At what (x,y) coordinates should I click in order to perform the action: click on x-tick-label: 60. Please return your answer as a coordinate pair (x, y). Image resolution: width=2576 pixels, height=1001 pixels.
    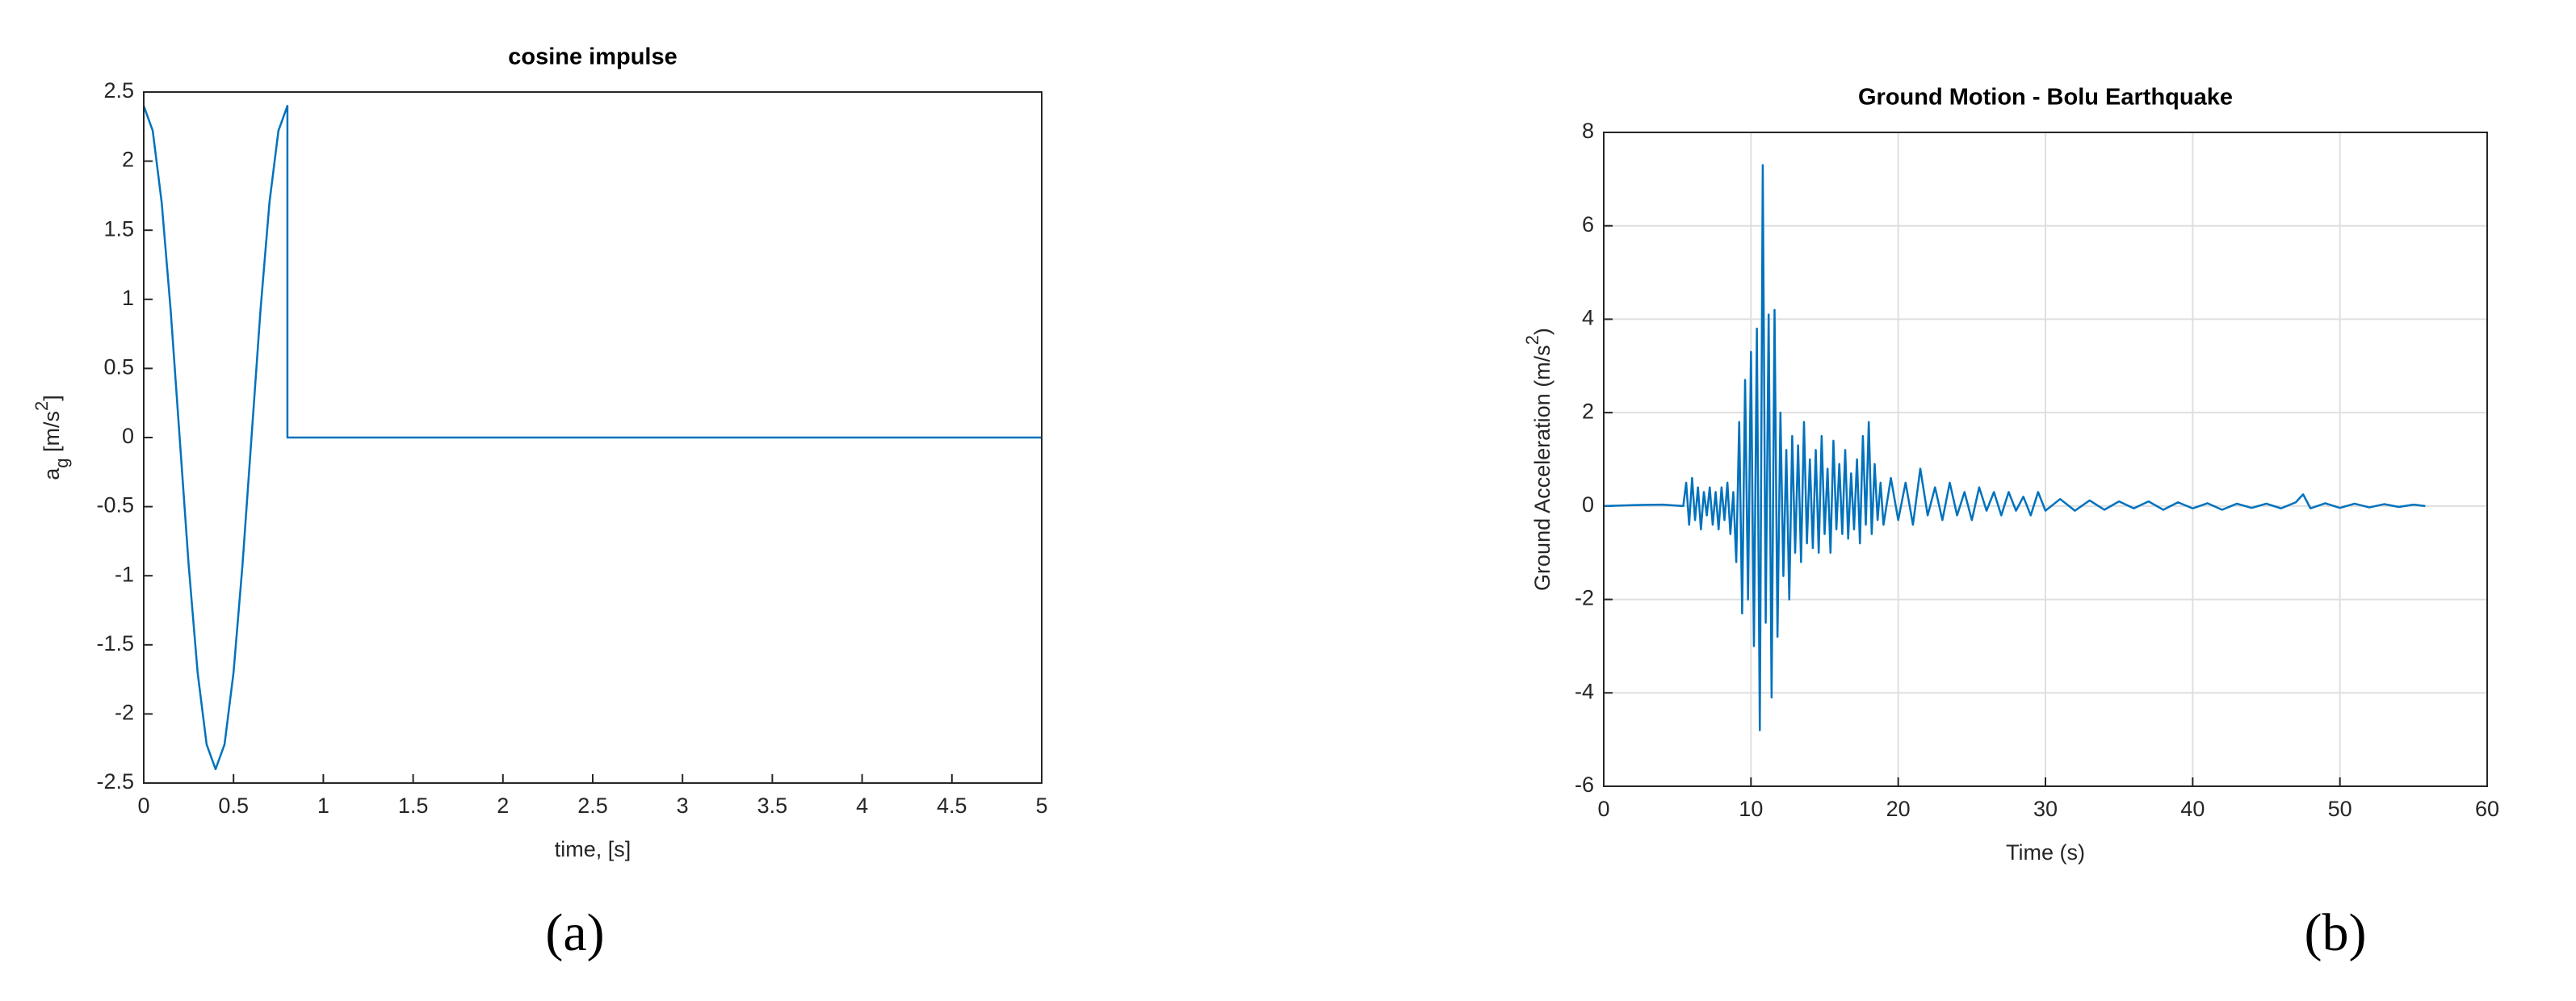
    Looking at the image, I should click on (2487, 809).